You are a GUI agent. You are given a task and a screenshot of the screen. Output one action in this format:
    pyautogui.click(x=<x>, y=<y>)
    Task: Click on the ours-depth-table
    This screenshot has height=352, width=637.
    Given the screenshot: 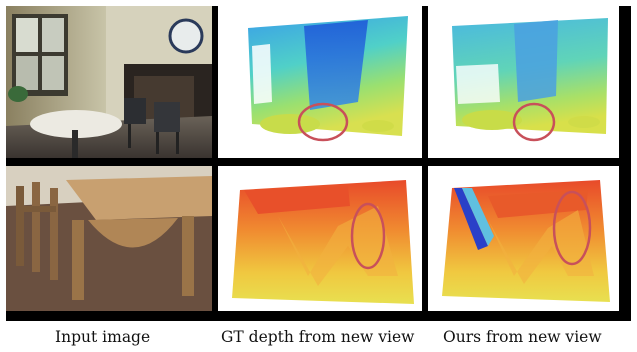 What is the action you would take?
    pyautogui.click(x=523, y=238)
    